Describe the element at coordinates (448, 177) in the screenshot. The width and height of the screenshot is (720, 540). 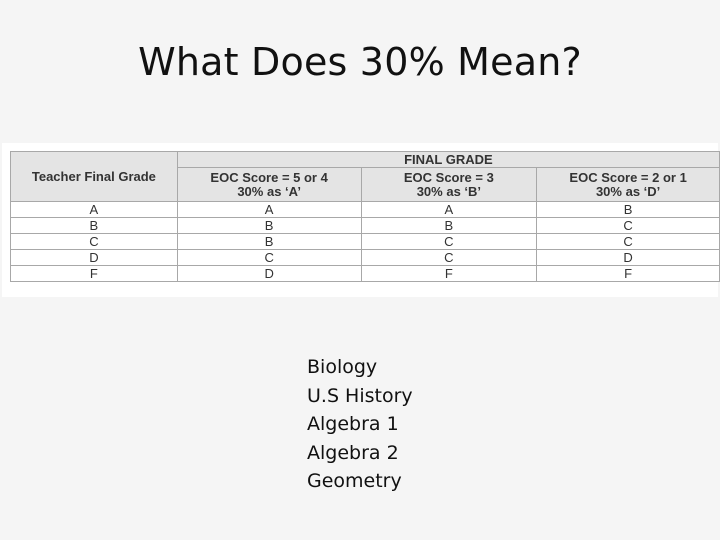
I see `column-header-line: EOC Score = 3` at that location.